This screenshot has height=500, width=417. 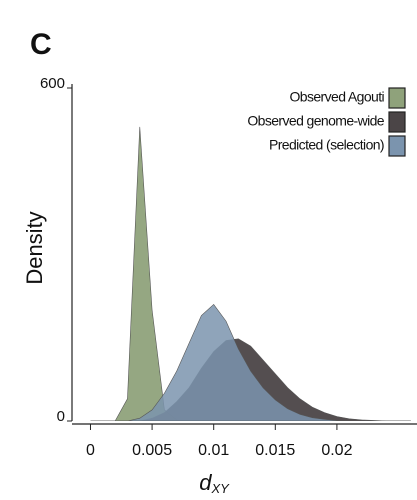 What do you see at coordinates (41, 44) in the screenshot?
I see `panel-label: C` at bounding box center [41, 44].